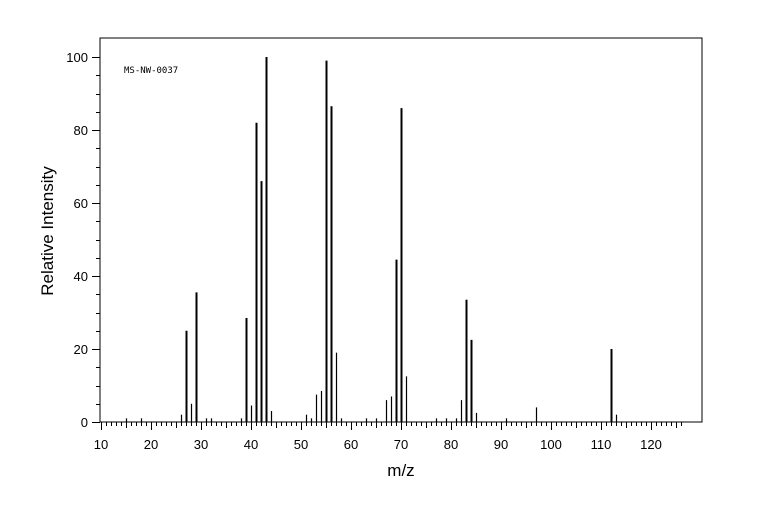  I want to click on x-tick-label: 110, so click(601, 444).